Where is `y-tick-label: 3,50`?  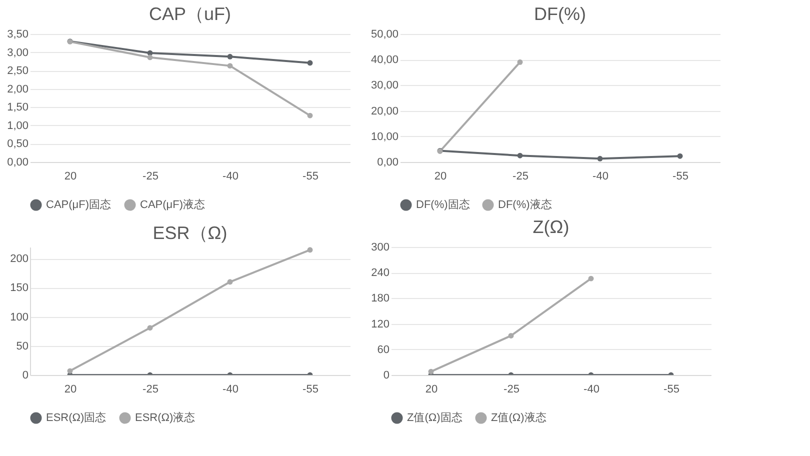
y-tick-label: 3,50 is located at coordinates (17, 34).